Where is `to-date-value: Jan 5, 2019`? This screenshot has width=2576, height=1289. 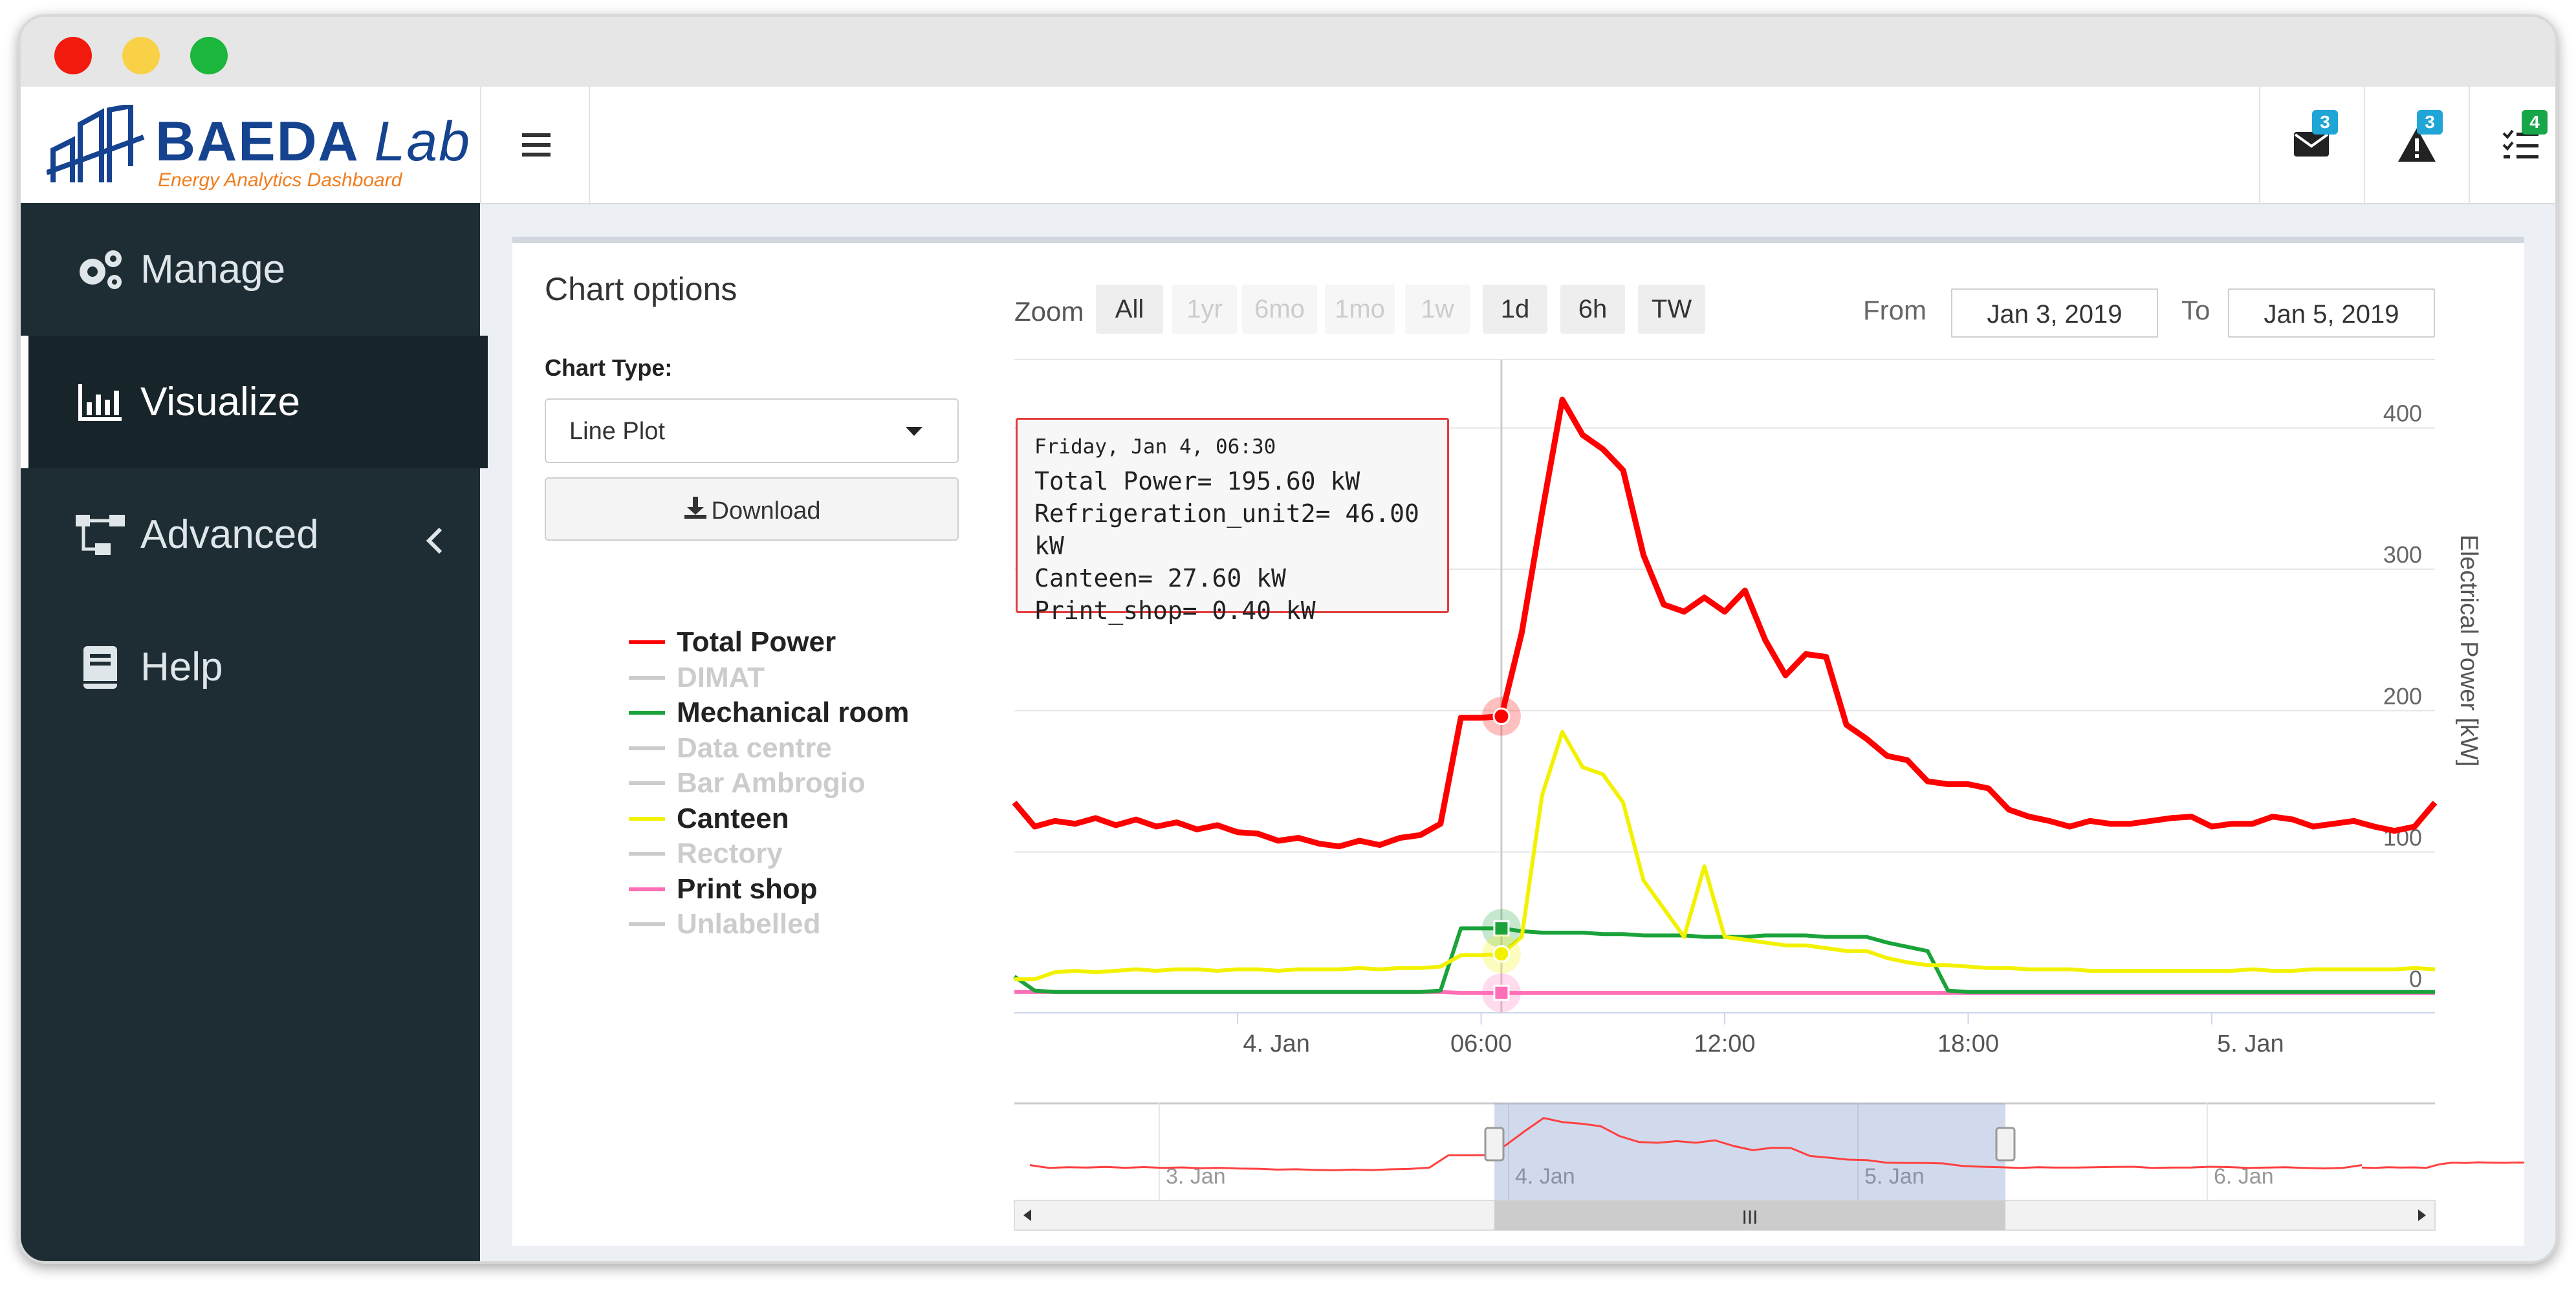 to-date-value: Jan 5, 2019 is located at coordinates (2331, 314).